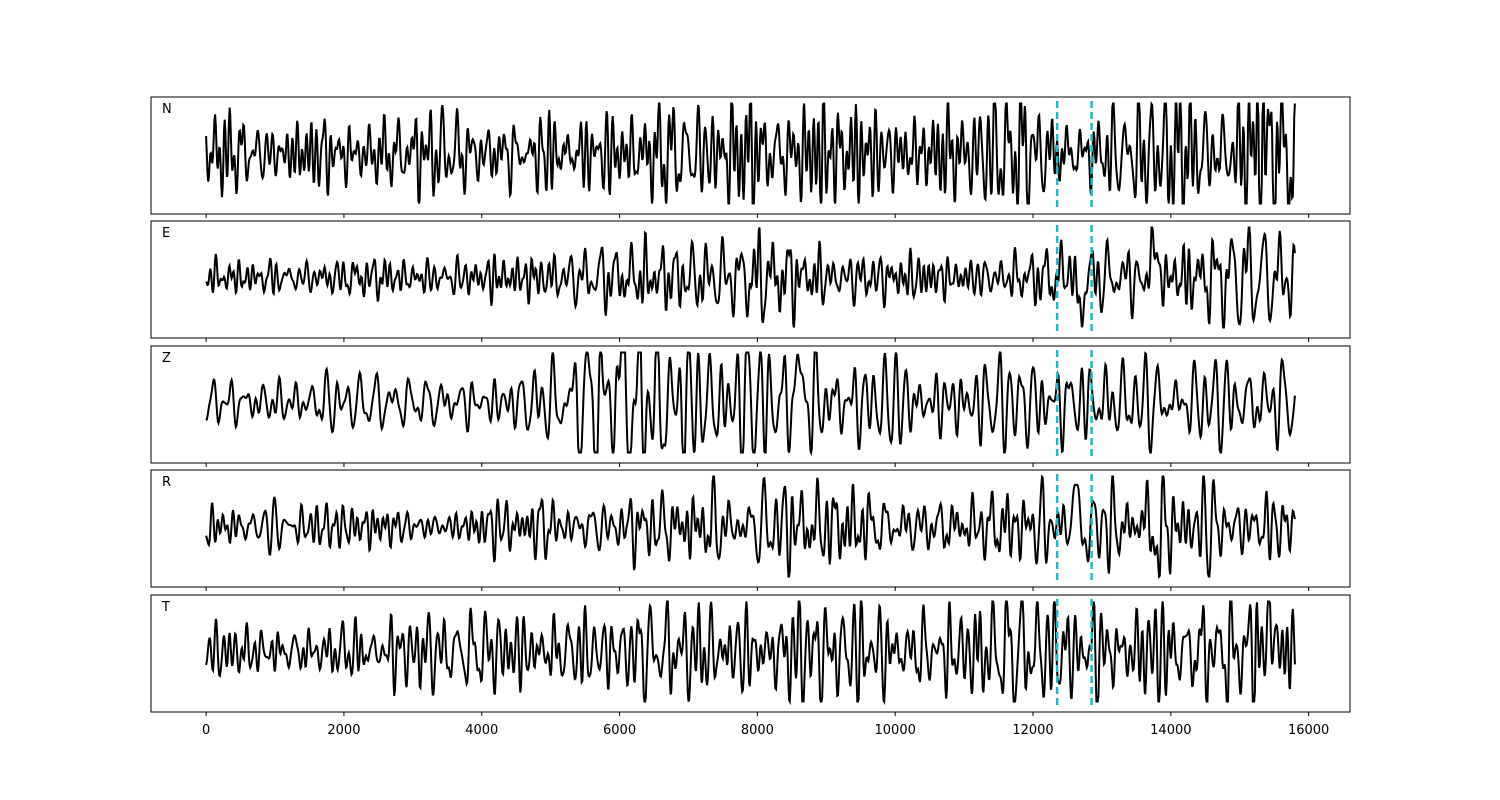  Describe the element at coordinates (166, 233) in the screenshot. I see `panel-label-e: E` at that location.